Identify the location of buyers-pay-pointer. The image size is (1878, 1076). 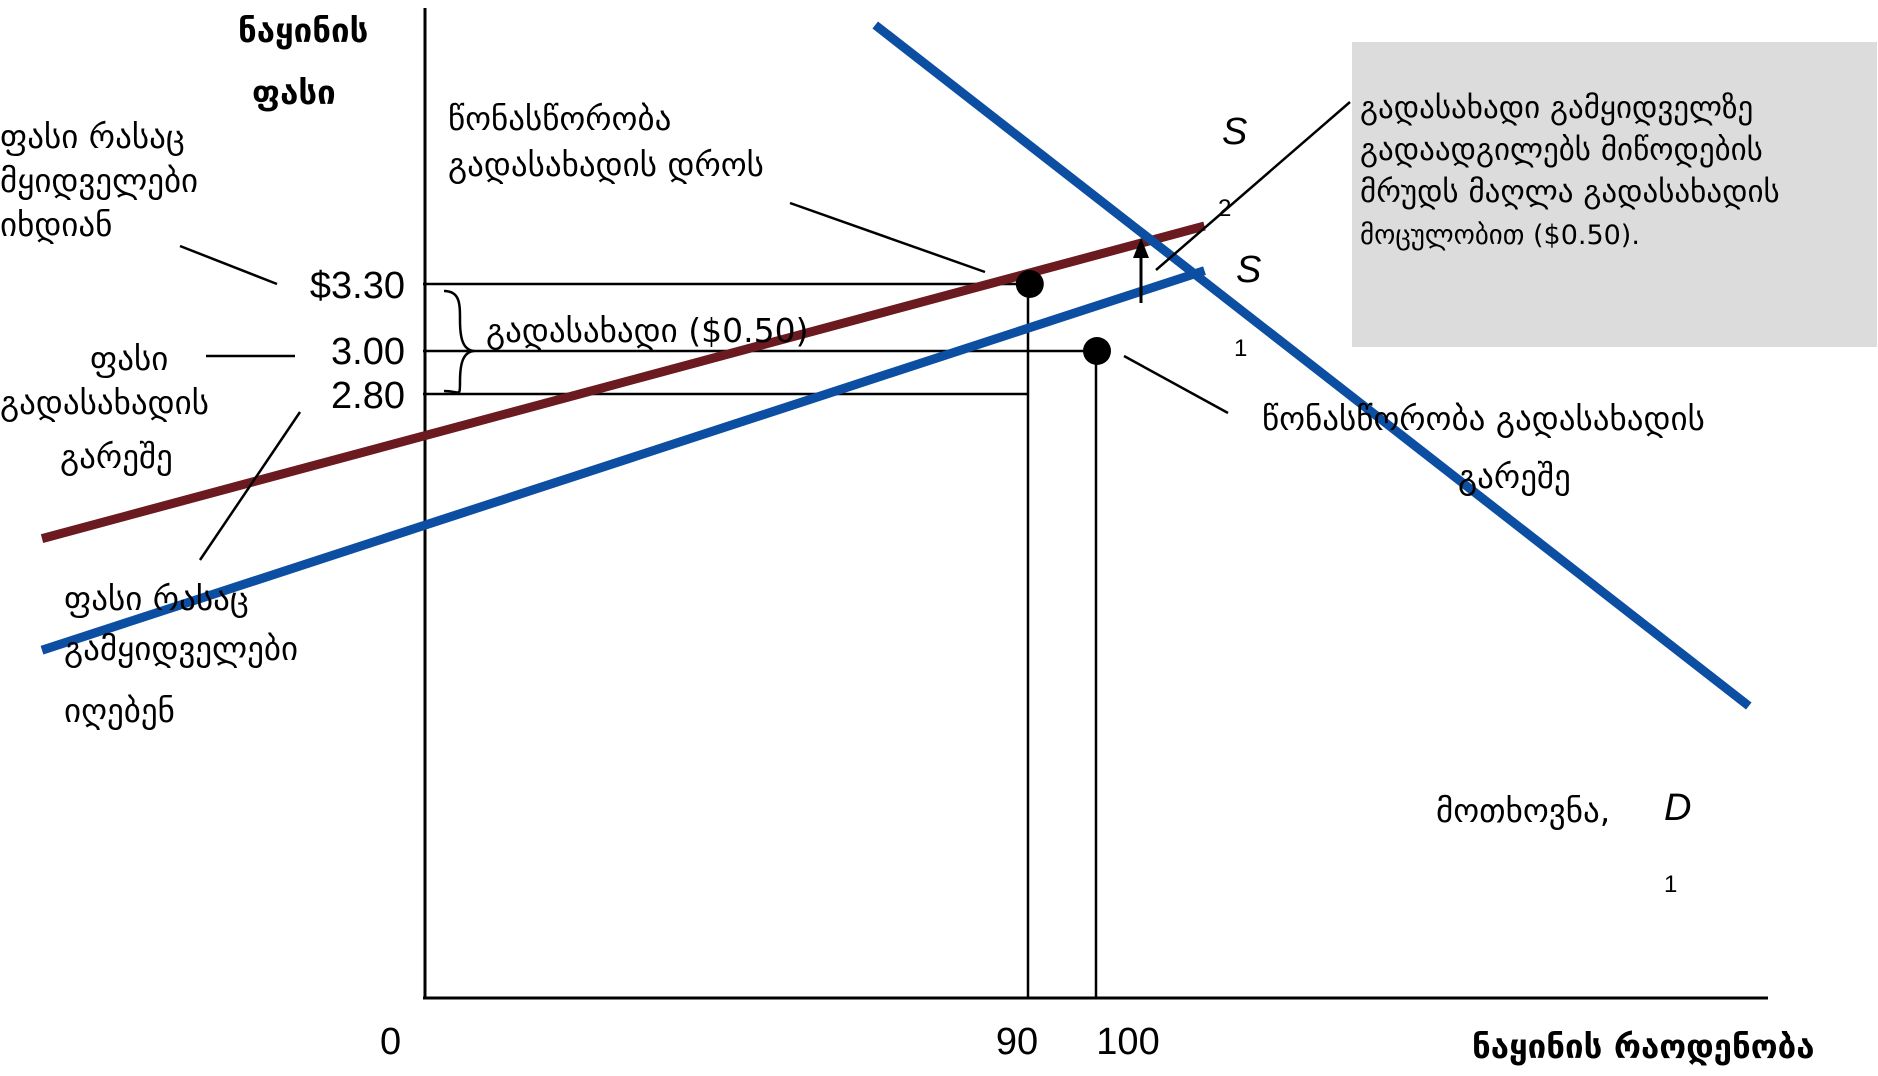
(228, 265).